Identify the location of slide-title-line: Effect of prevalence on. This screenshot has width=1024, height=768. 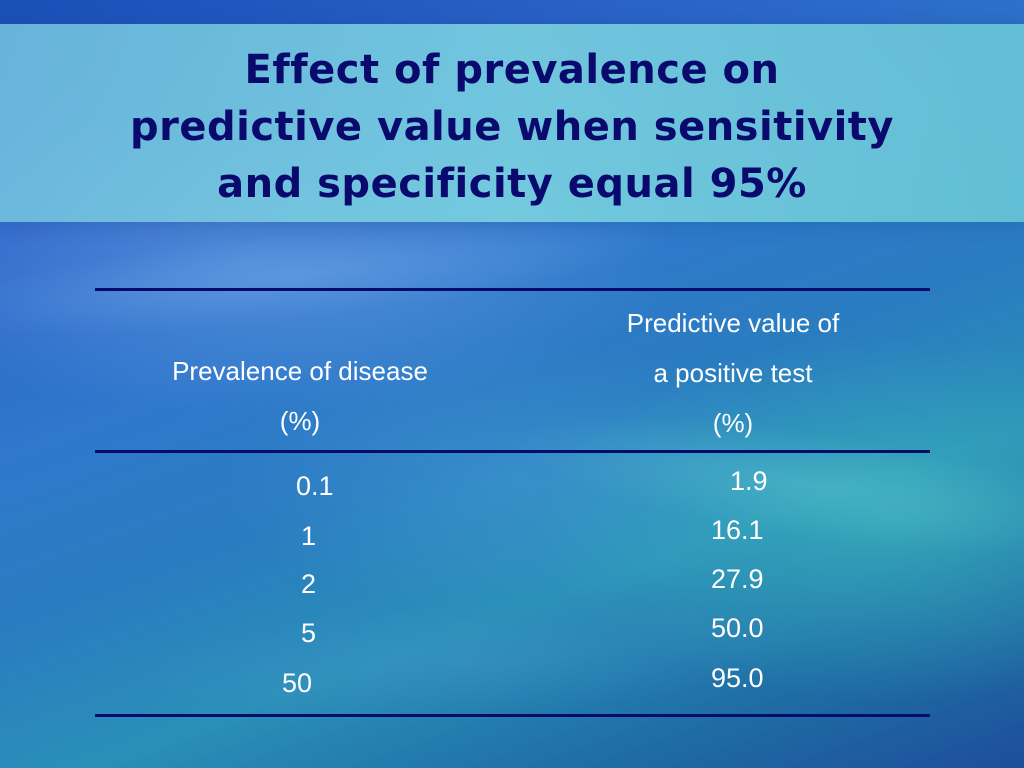
(512, 70).